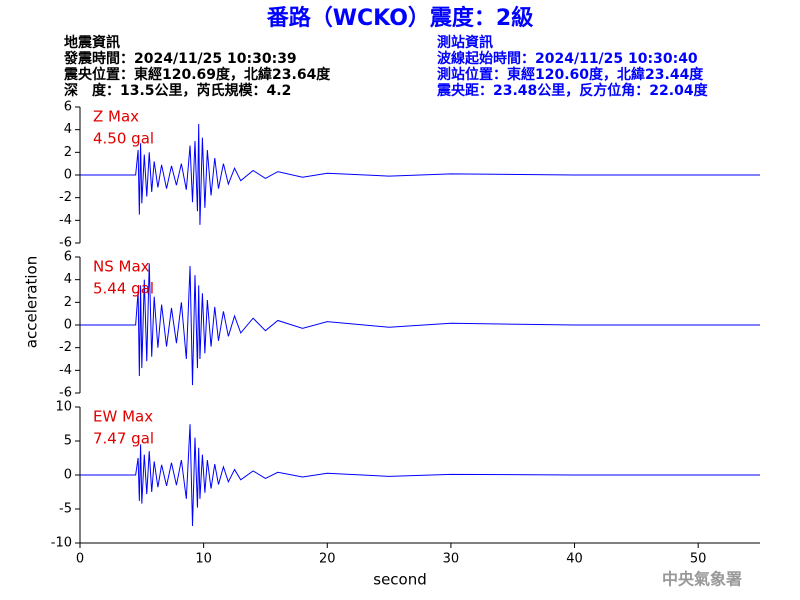 This screenshot has width=800, height=600. What do you see at coordinates (123, 439) in the screenshot?
I see `annotation: 7.47 gal` at bounding box center [123, 439].